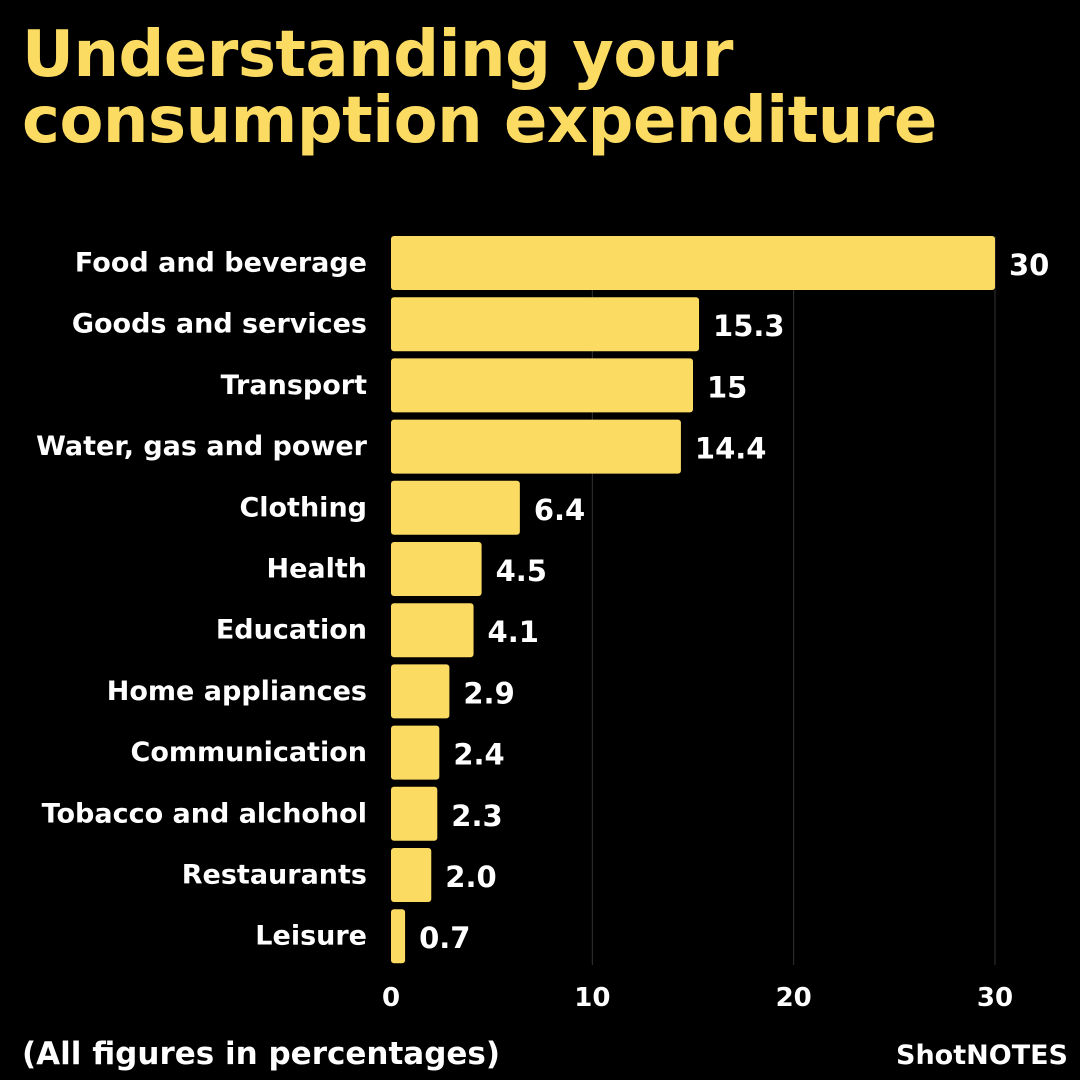 The height and width of the screenshot is (1080, 1080). What do you see at coordinates (261, 1054) in the screenshot?
I see `units-footnote: (All figures in percentages)` at bounding box center [261, 1054].